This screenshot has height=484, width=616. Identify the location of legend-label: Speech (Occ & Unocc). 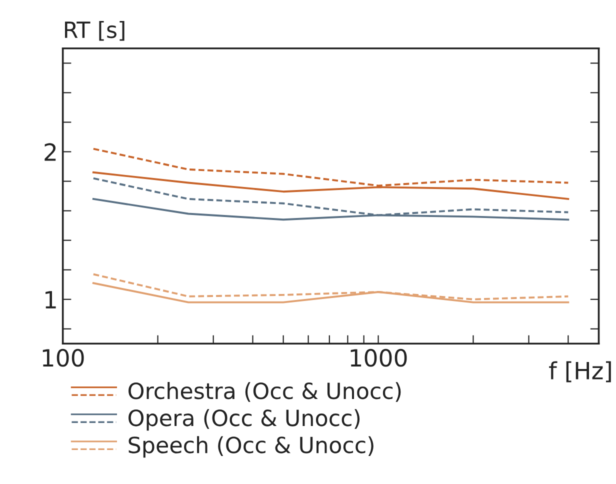
(251, 447).